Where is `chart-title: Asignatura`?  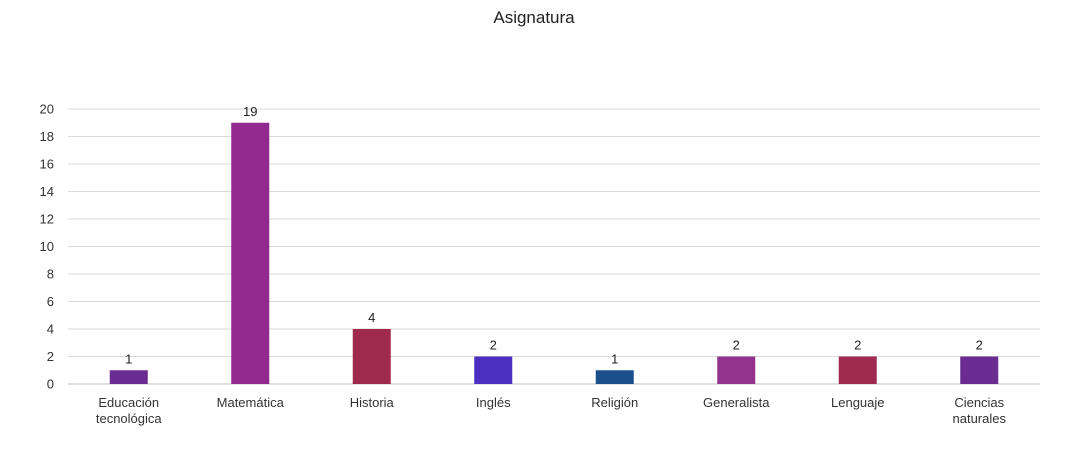
chart-title: Asignatura is located at coordinates (534, 17).